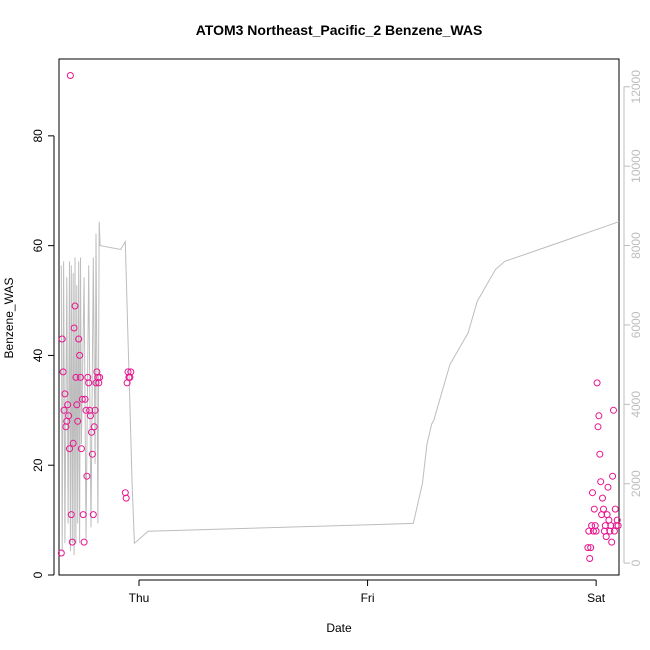 This screenshot has height=650, width=650. What do you see at coordinates (38, 574) in the screenshot?
I see `y-tick-label: 0` at bounding box center [38, 574].